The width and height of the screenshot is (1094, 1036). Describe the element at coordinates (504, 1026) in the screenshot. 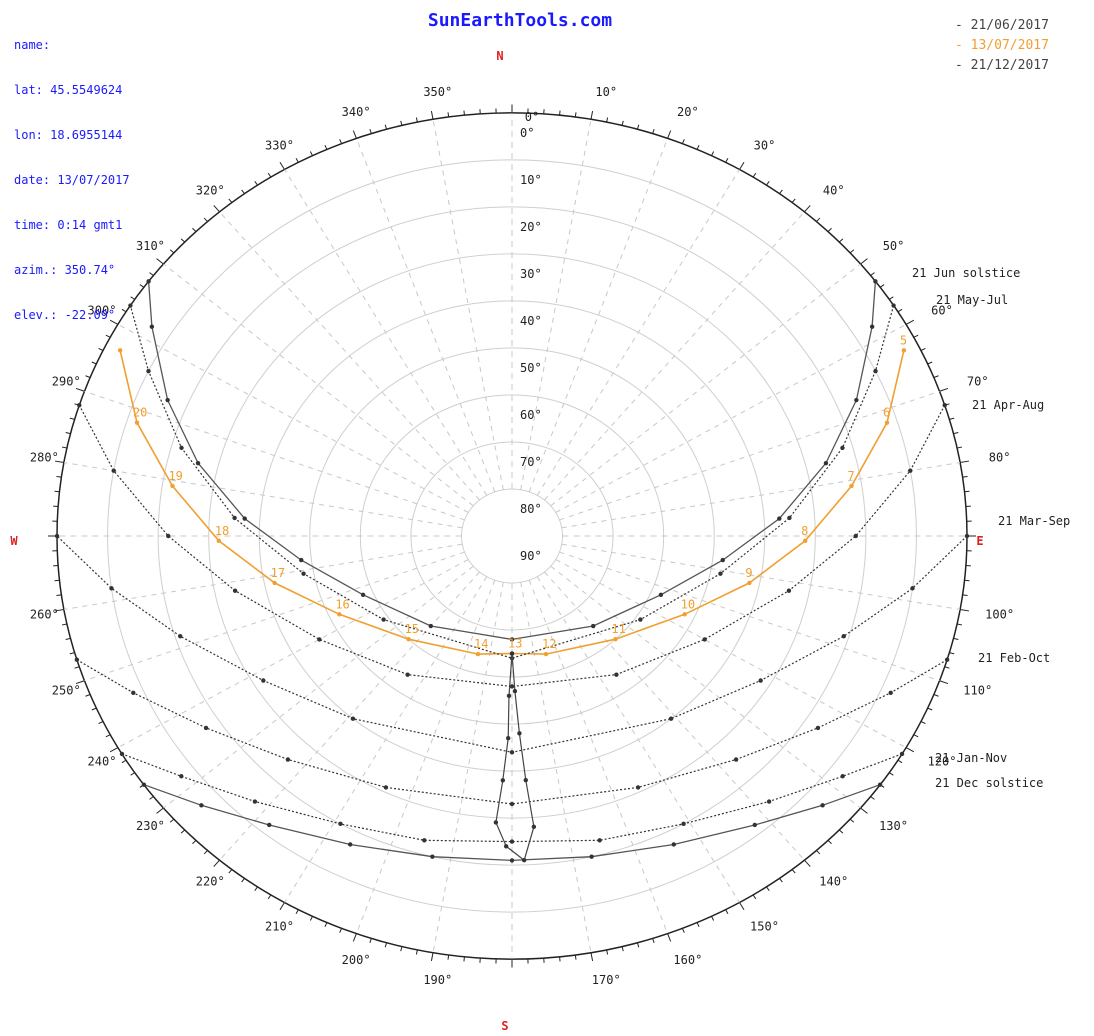

I see `compass-s: S` at that location.